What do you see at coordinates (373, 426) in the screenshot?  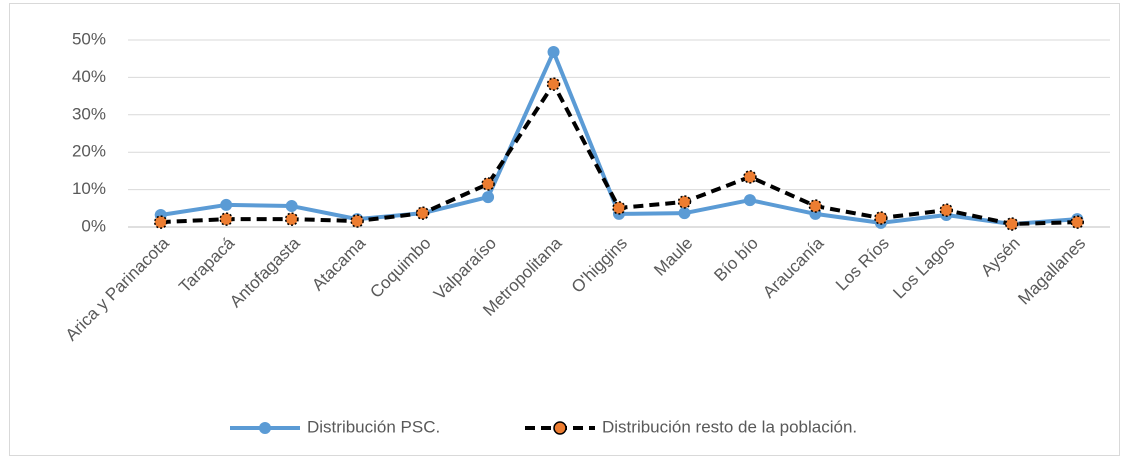 I see `legend-label: Distribución PSC.` at bounding box center [373, 426].